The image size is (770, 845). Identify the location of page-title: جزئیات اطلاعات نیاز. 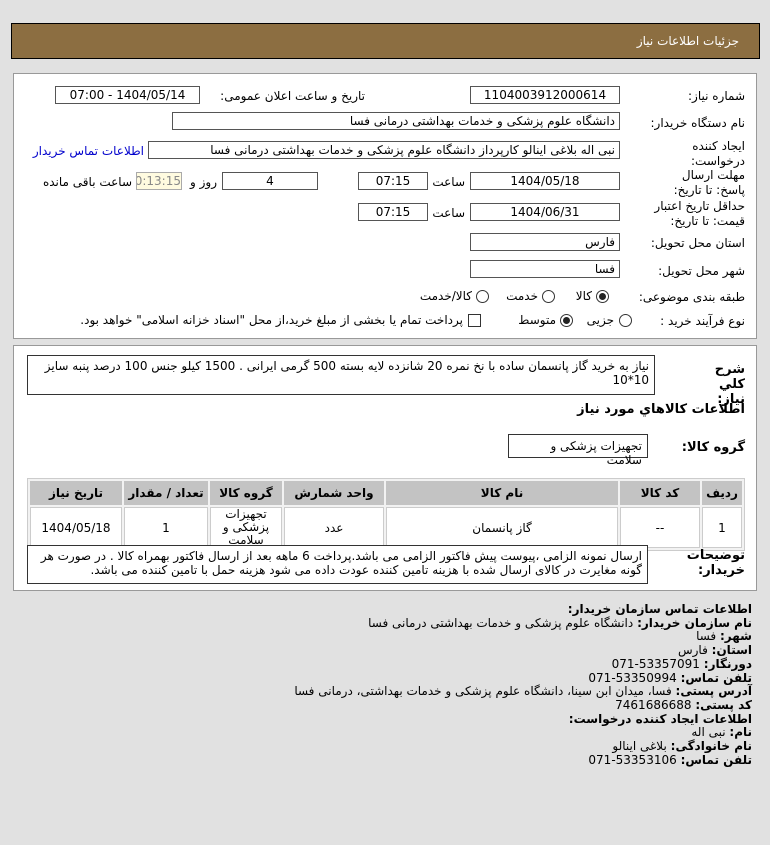
(687, 41).